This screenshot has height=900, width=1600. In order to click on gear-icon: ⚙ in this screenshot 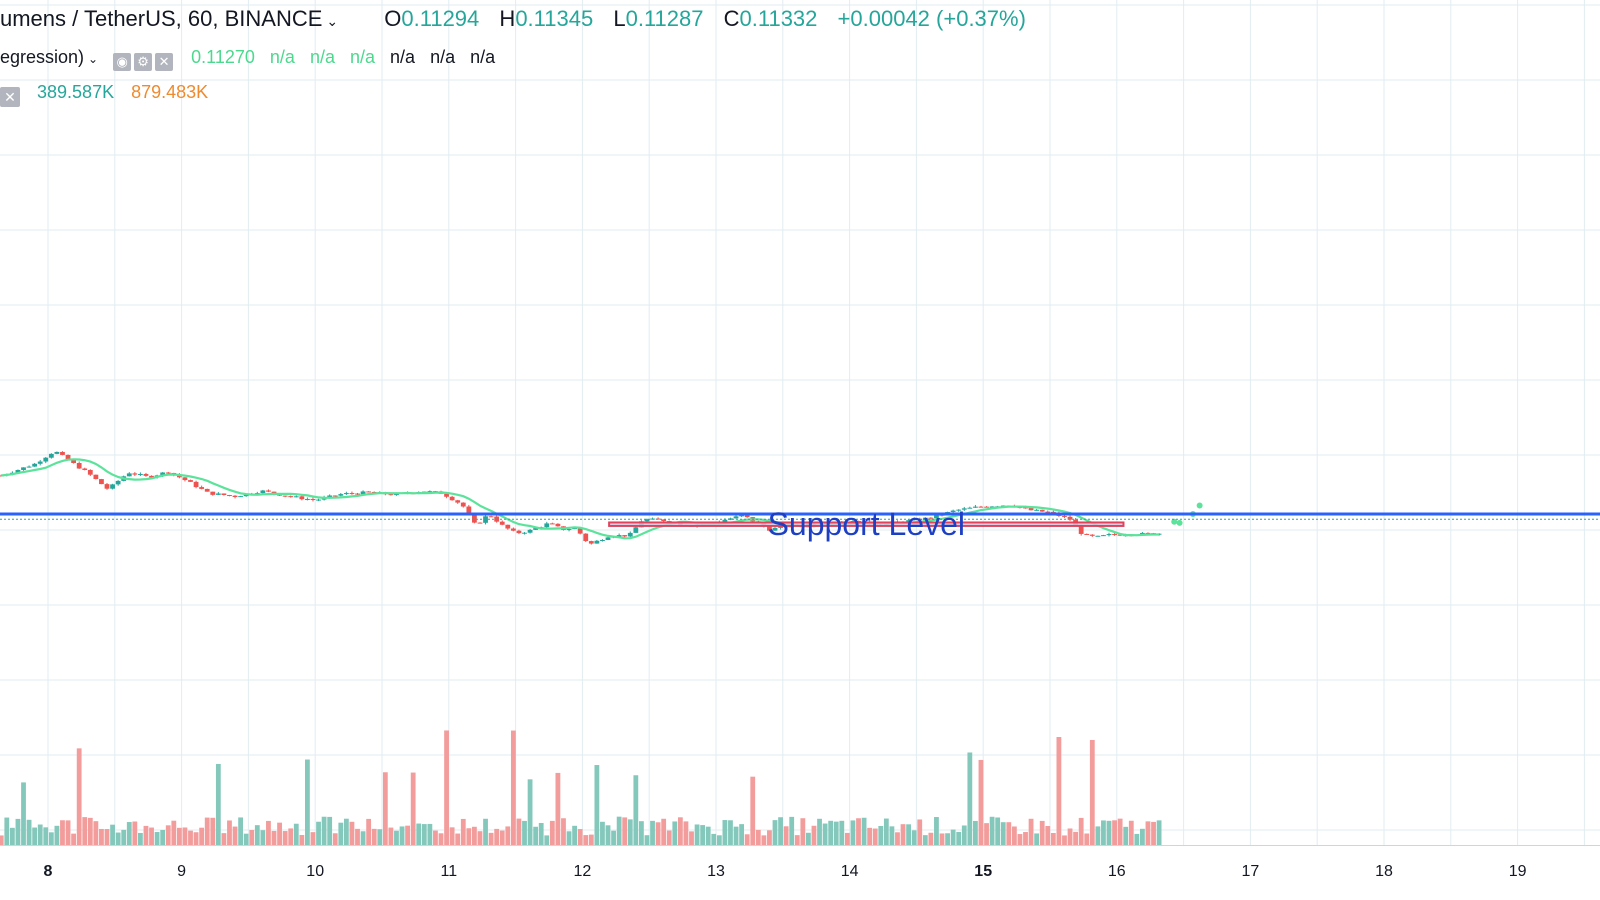, I will do `click(143, 62)`.